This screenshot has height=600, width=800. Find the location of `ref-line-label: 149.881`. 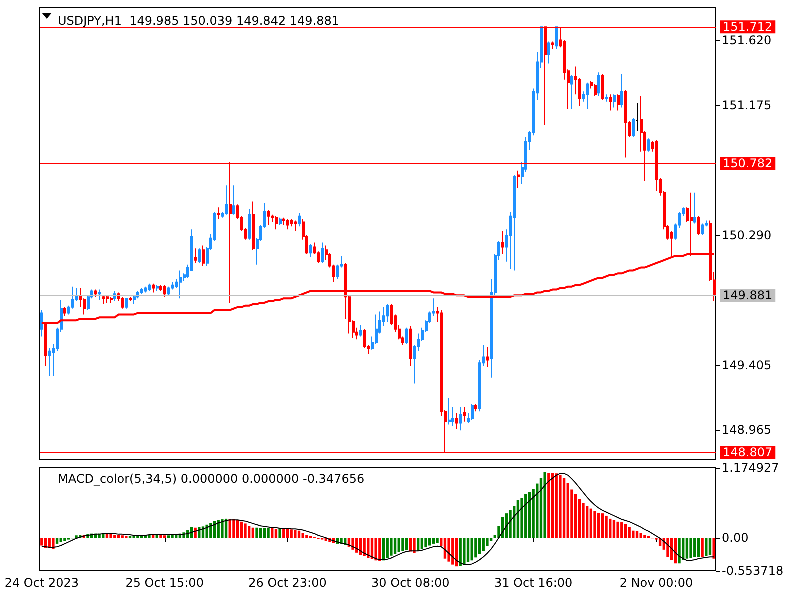

ref-line-label: 149.881 is located at coordinates (748, 295).